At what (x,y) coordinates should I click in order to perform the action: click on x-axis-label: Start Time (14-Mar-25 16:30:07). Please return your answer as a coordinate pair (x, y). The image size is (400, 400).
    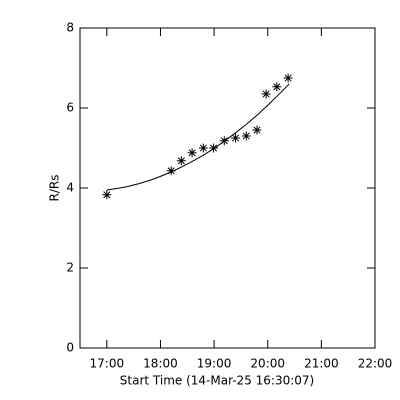
    Looking at the image, I should click on (217, 381).